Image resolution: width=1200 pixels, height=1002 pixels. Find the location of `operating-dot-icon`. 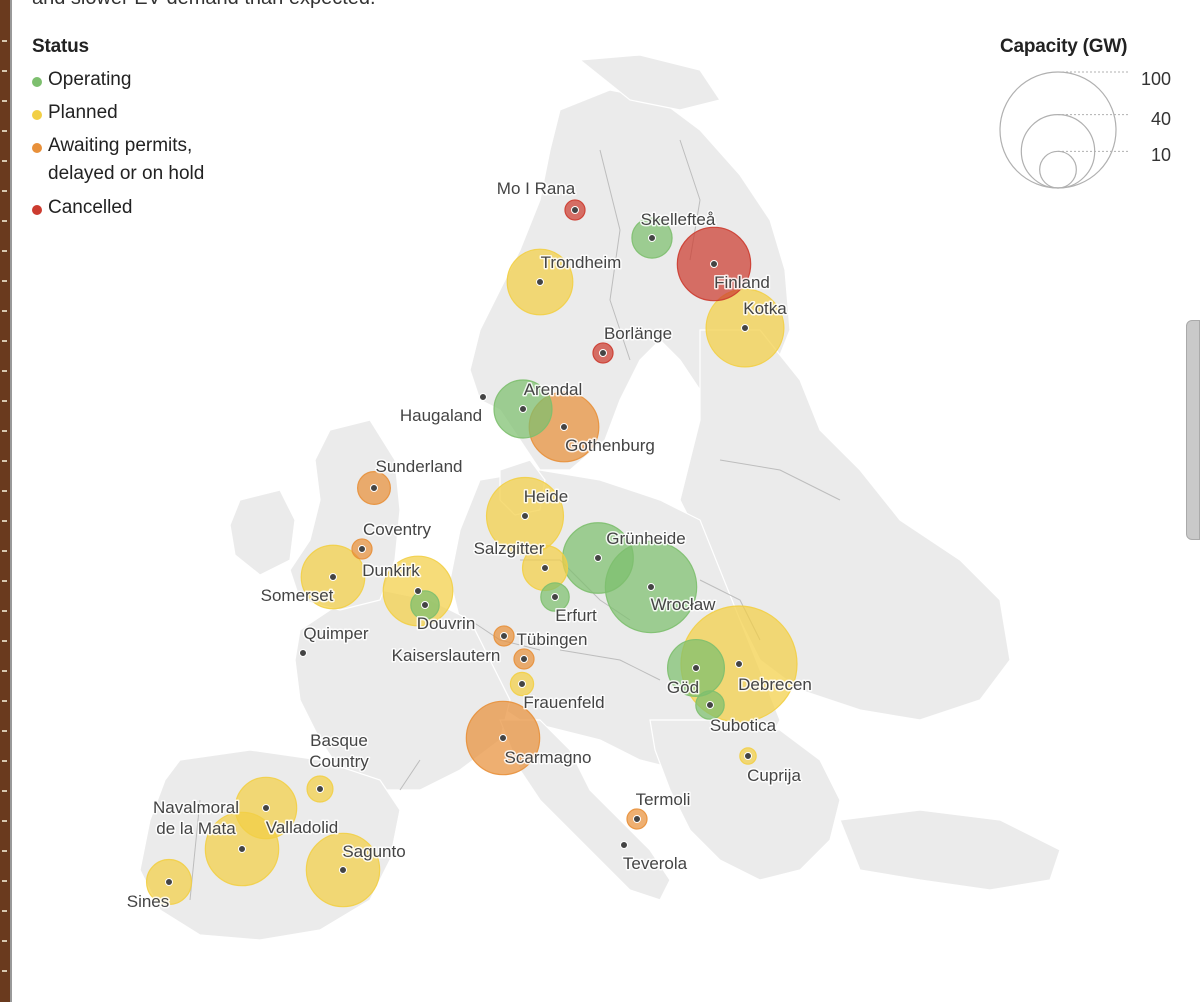

operating-dot-icon is located at coordinates (37, 82).